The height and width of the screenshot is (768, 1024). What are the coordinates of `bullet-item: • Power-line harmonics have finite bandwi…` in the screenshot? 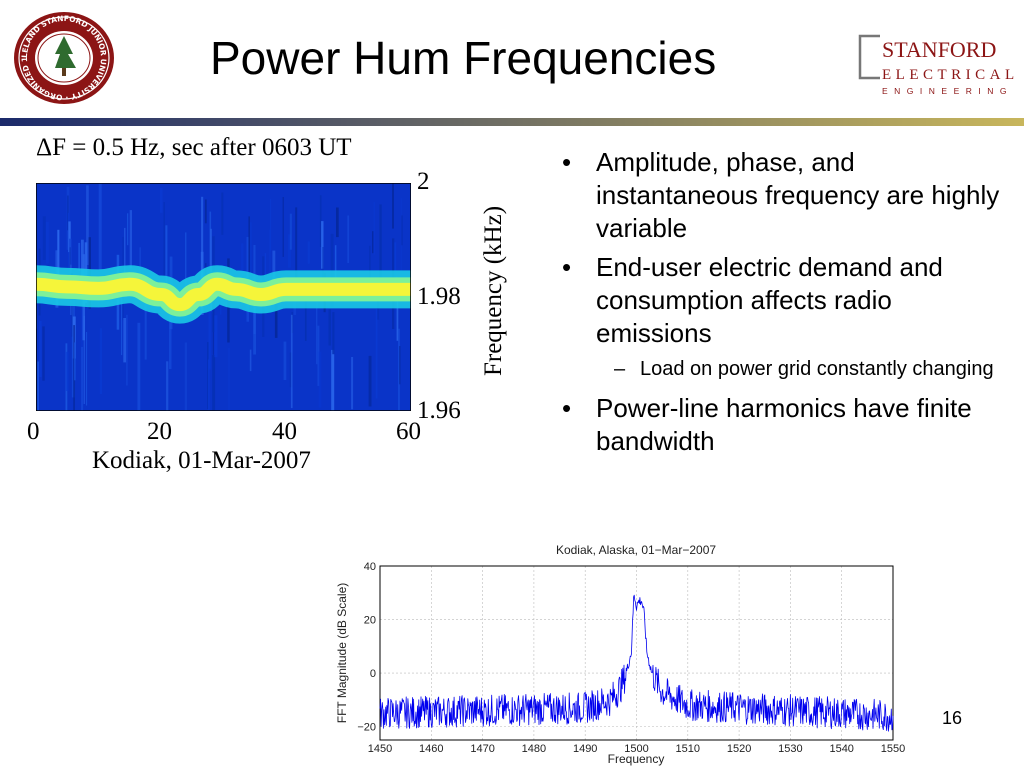 It's located at (782, 425).